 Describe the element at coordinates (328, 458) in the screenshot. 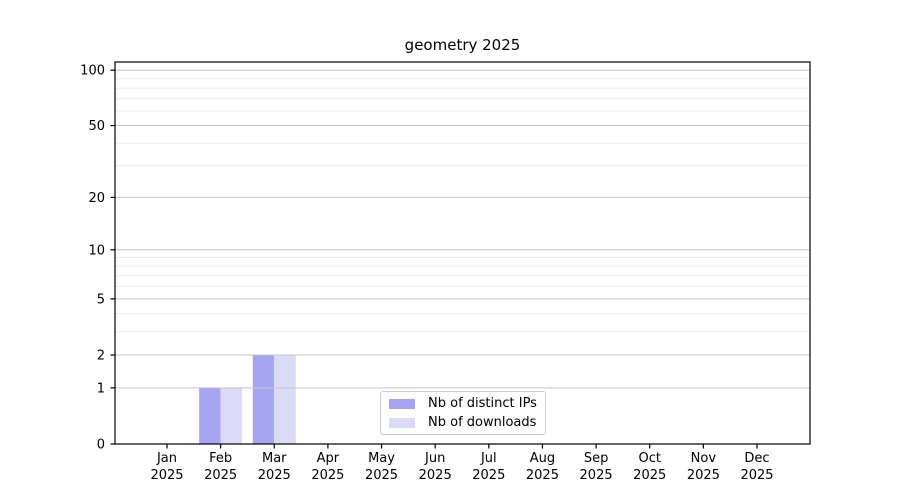

I see `x-tick-label-month-apr: Apr` at that location.